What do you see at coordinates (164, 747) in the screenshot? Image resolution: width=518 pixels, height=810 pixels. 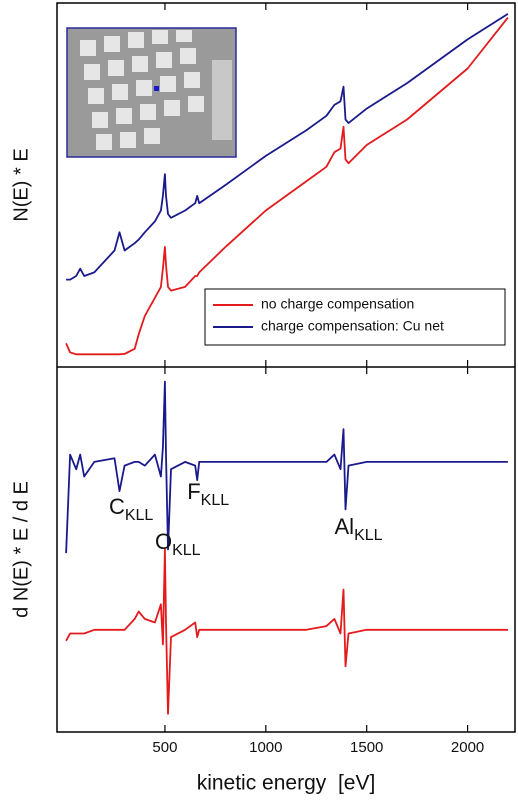 I see `x-tick-label: 500` at bounding box center [164, 747].